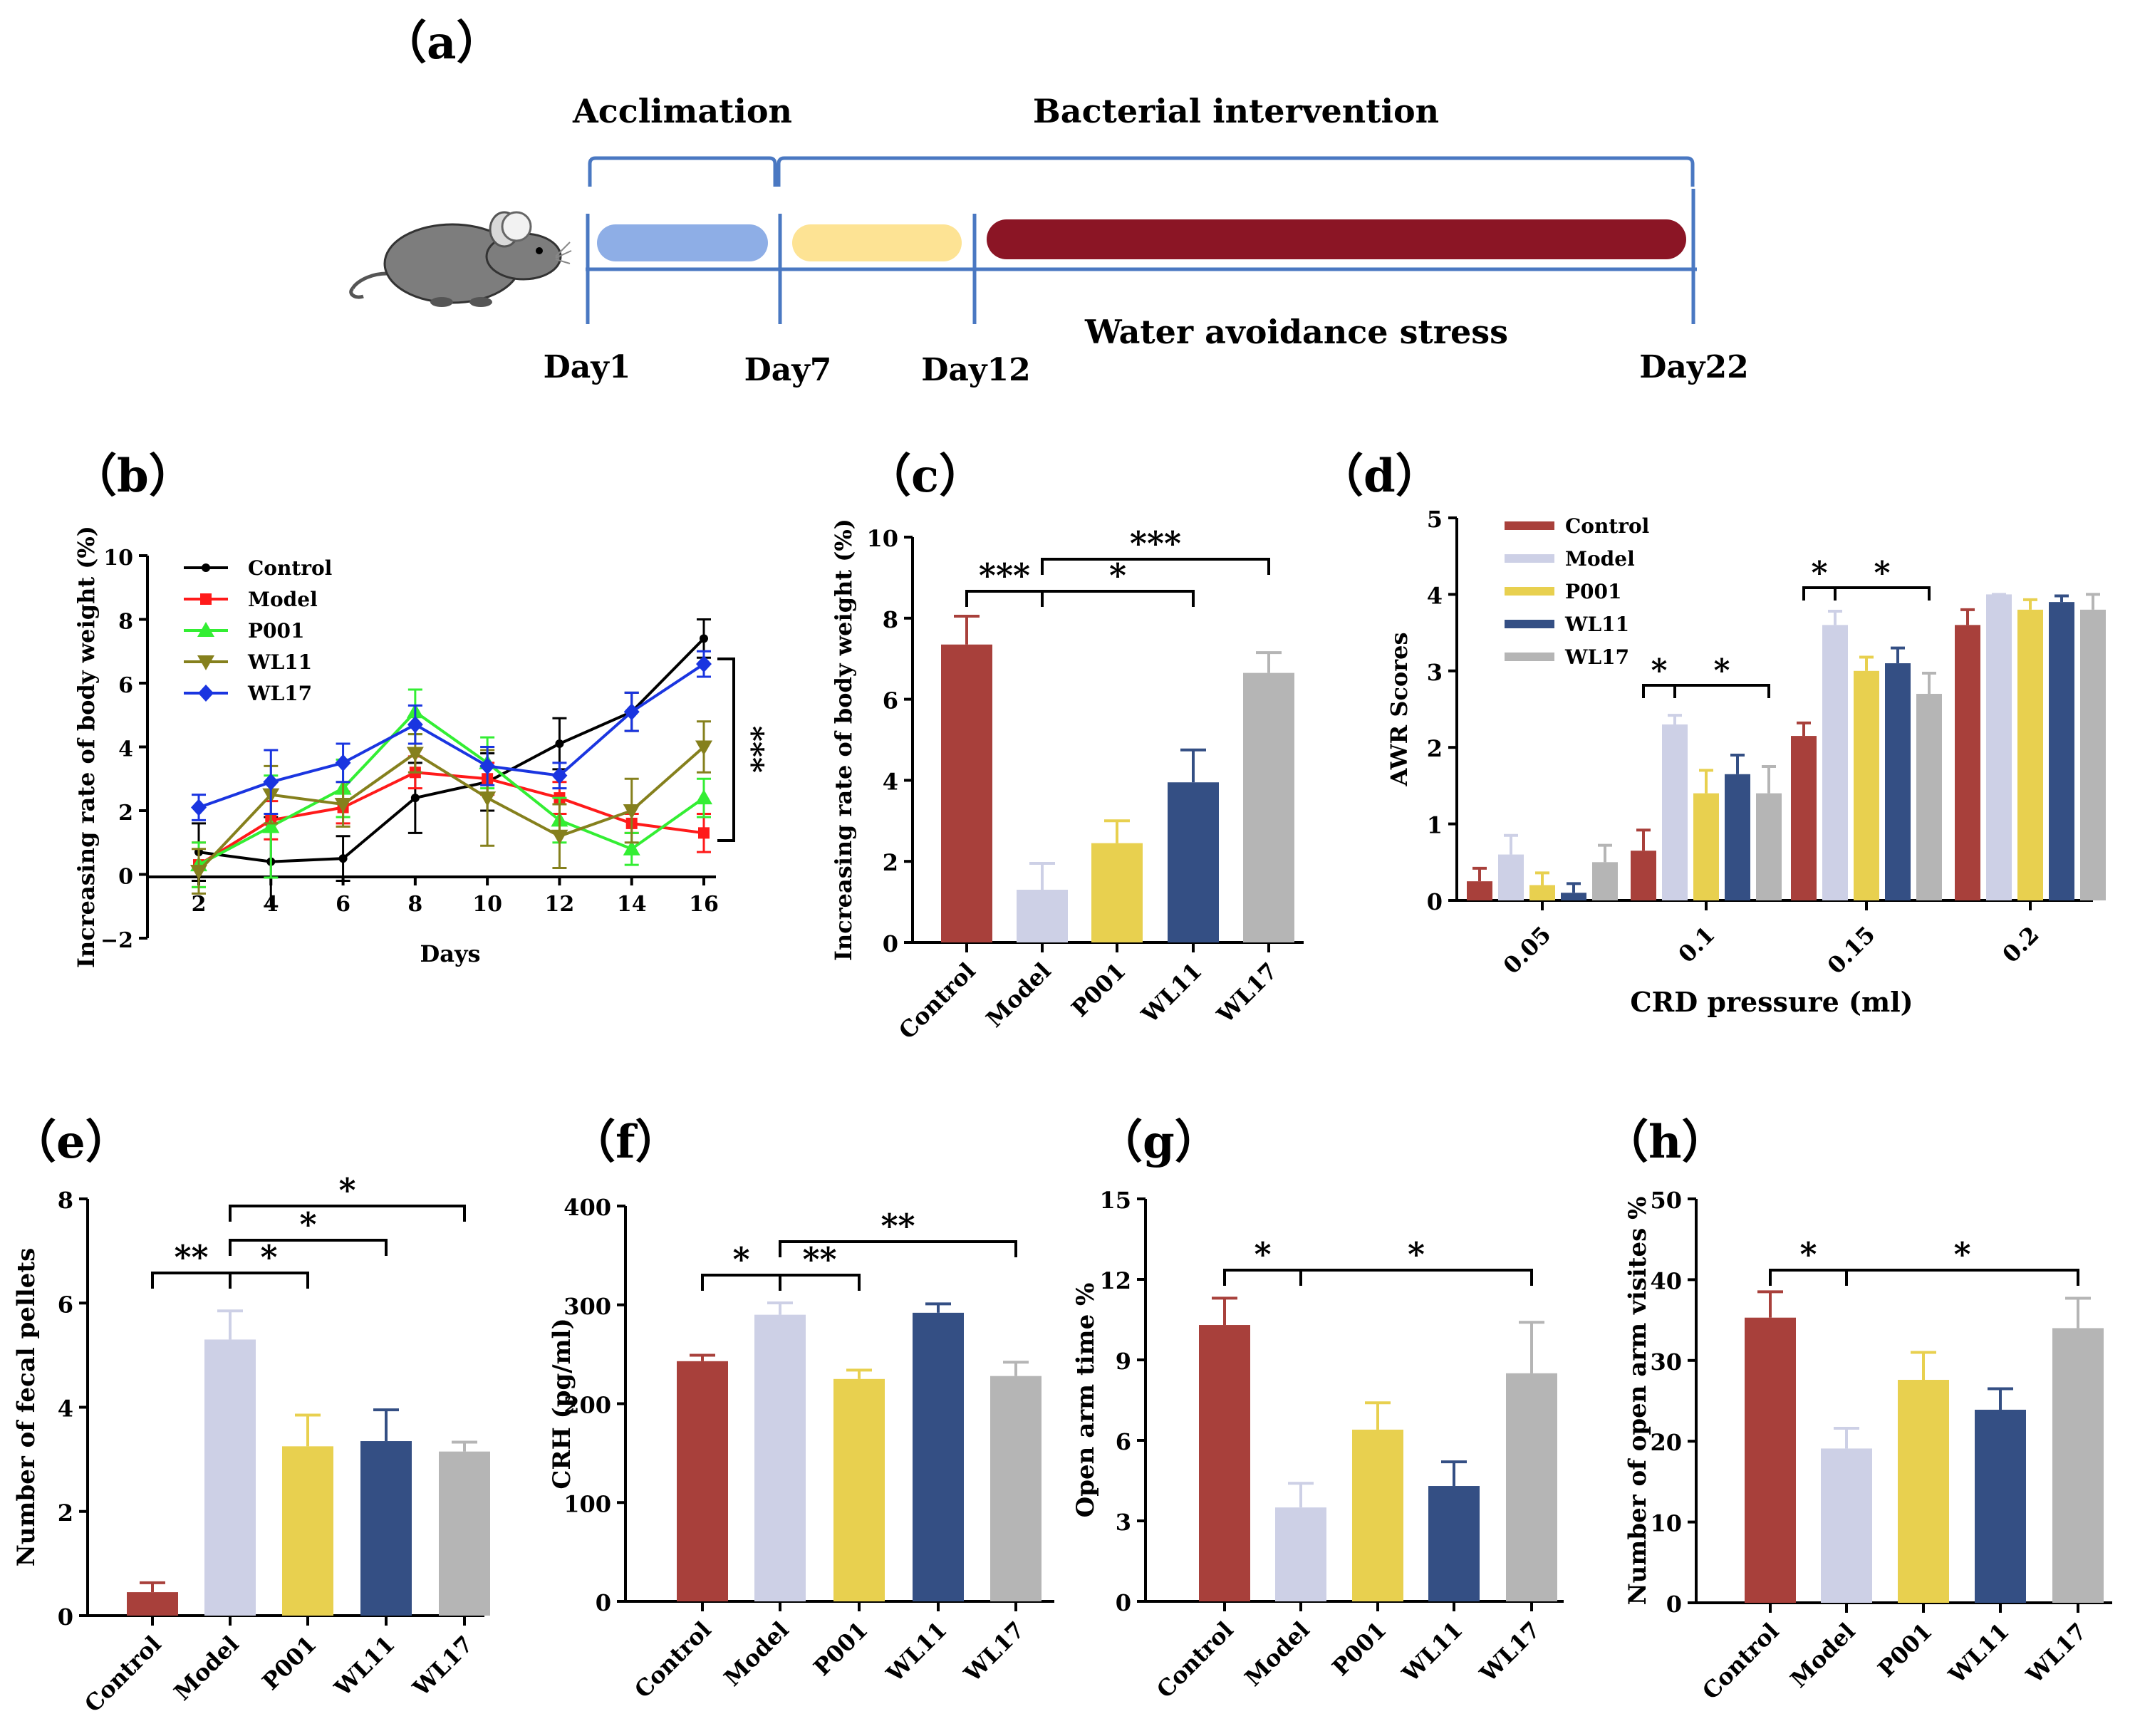  What do you see at coordinates (279, 662) in the screenshot?
I see `legend-label: WL11` at bounding box center [279, 662].